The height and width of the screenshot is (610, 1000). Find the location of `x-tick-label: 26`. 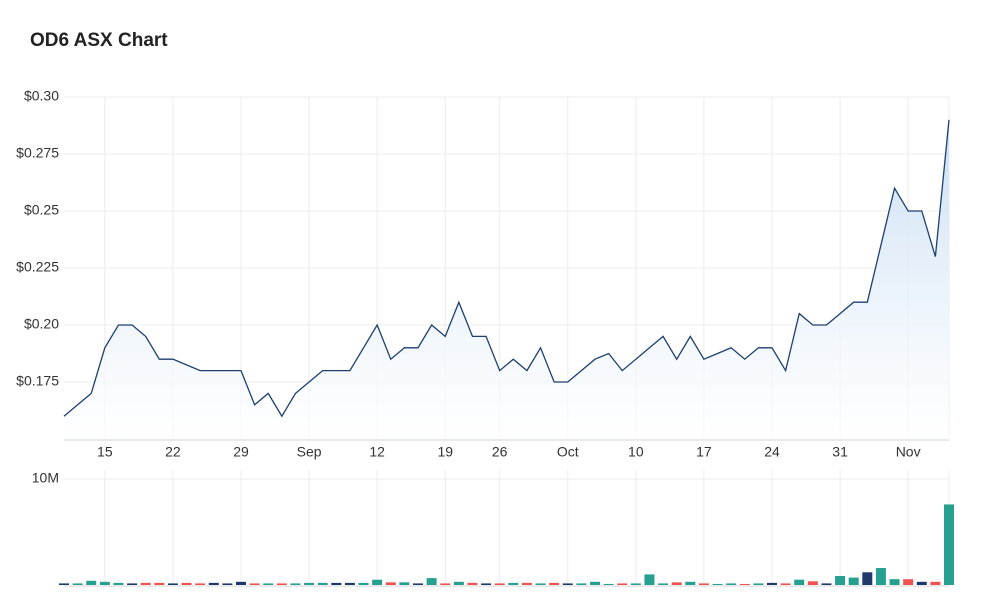

x-tick-label: 26 is located at coordinates (500, 452).